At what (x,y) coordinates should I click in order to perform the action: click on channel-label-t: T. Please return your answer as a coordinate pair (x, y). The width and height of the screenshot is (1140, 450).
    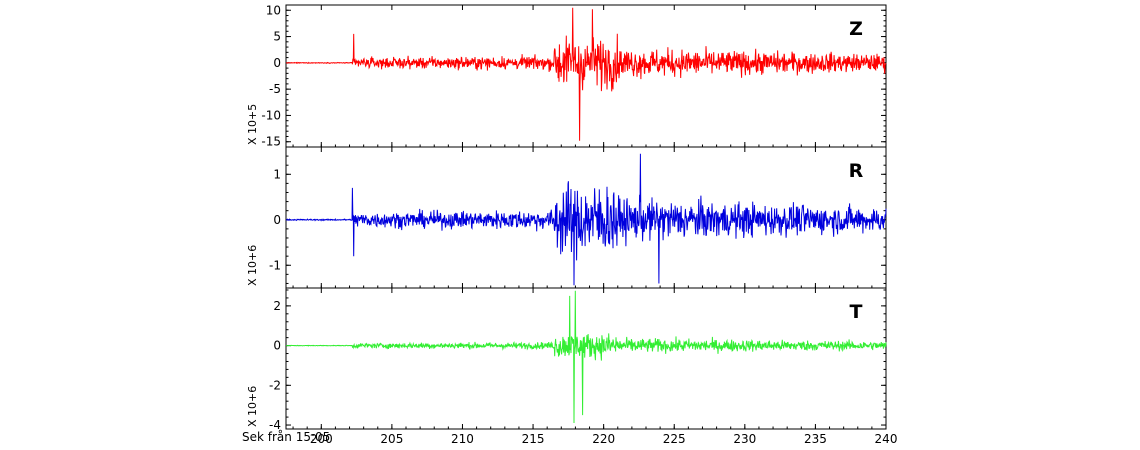
    Looking at the image, I should click on (856, 312).